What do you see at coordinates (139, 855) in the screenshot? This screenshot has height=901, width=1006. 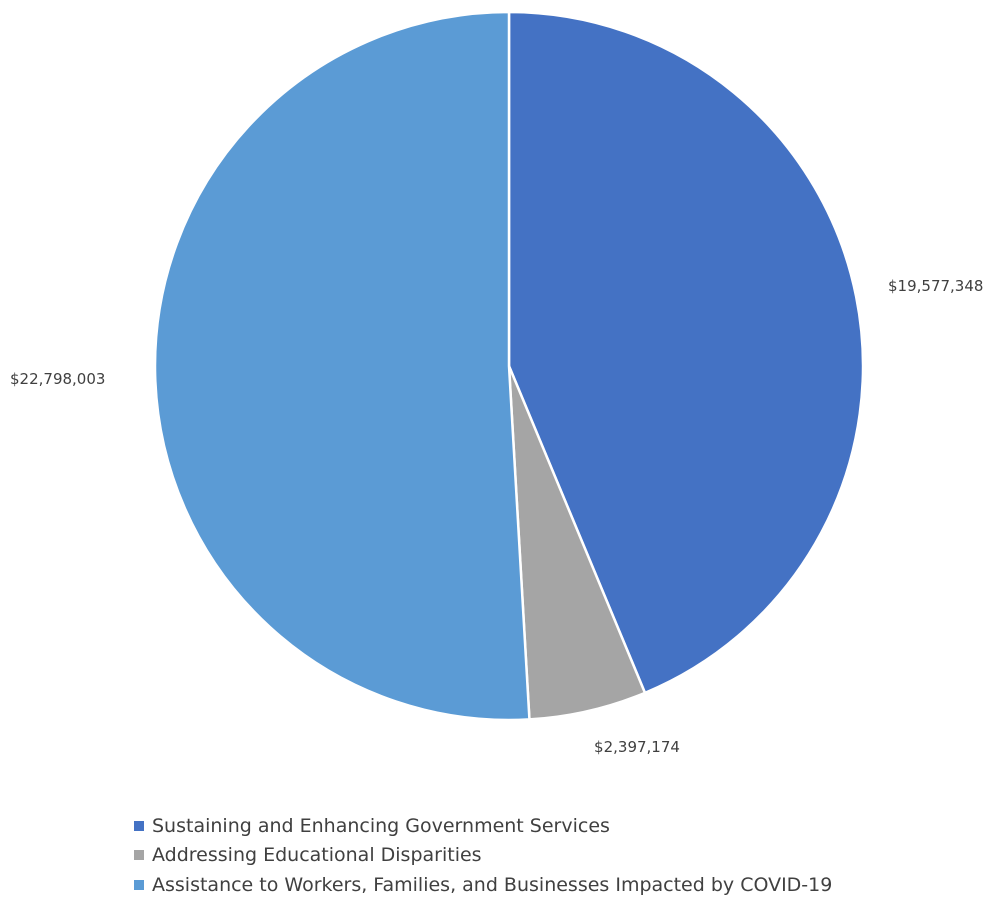 I see `legend-swatch-educational-disparities` at bounding box center [139, 855].